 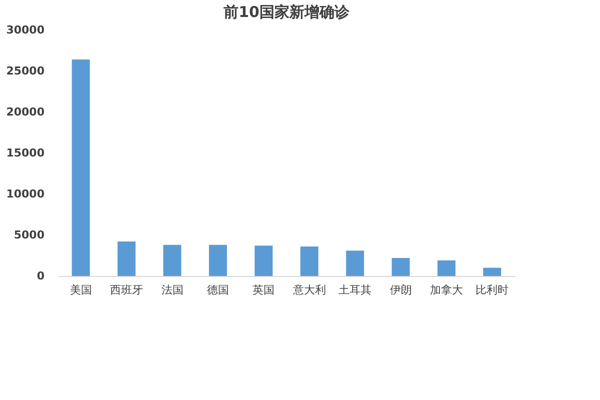 What do you see at coordinates (492, 290) in the screenshot?
I see `x-tick-label: 比利时` at bounding box center [492, 290].